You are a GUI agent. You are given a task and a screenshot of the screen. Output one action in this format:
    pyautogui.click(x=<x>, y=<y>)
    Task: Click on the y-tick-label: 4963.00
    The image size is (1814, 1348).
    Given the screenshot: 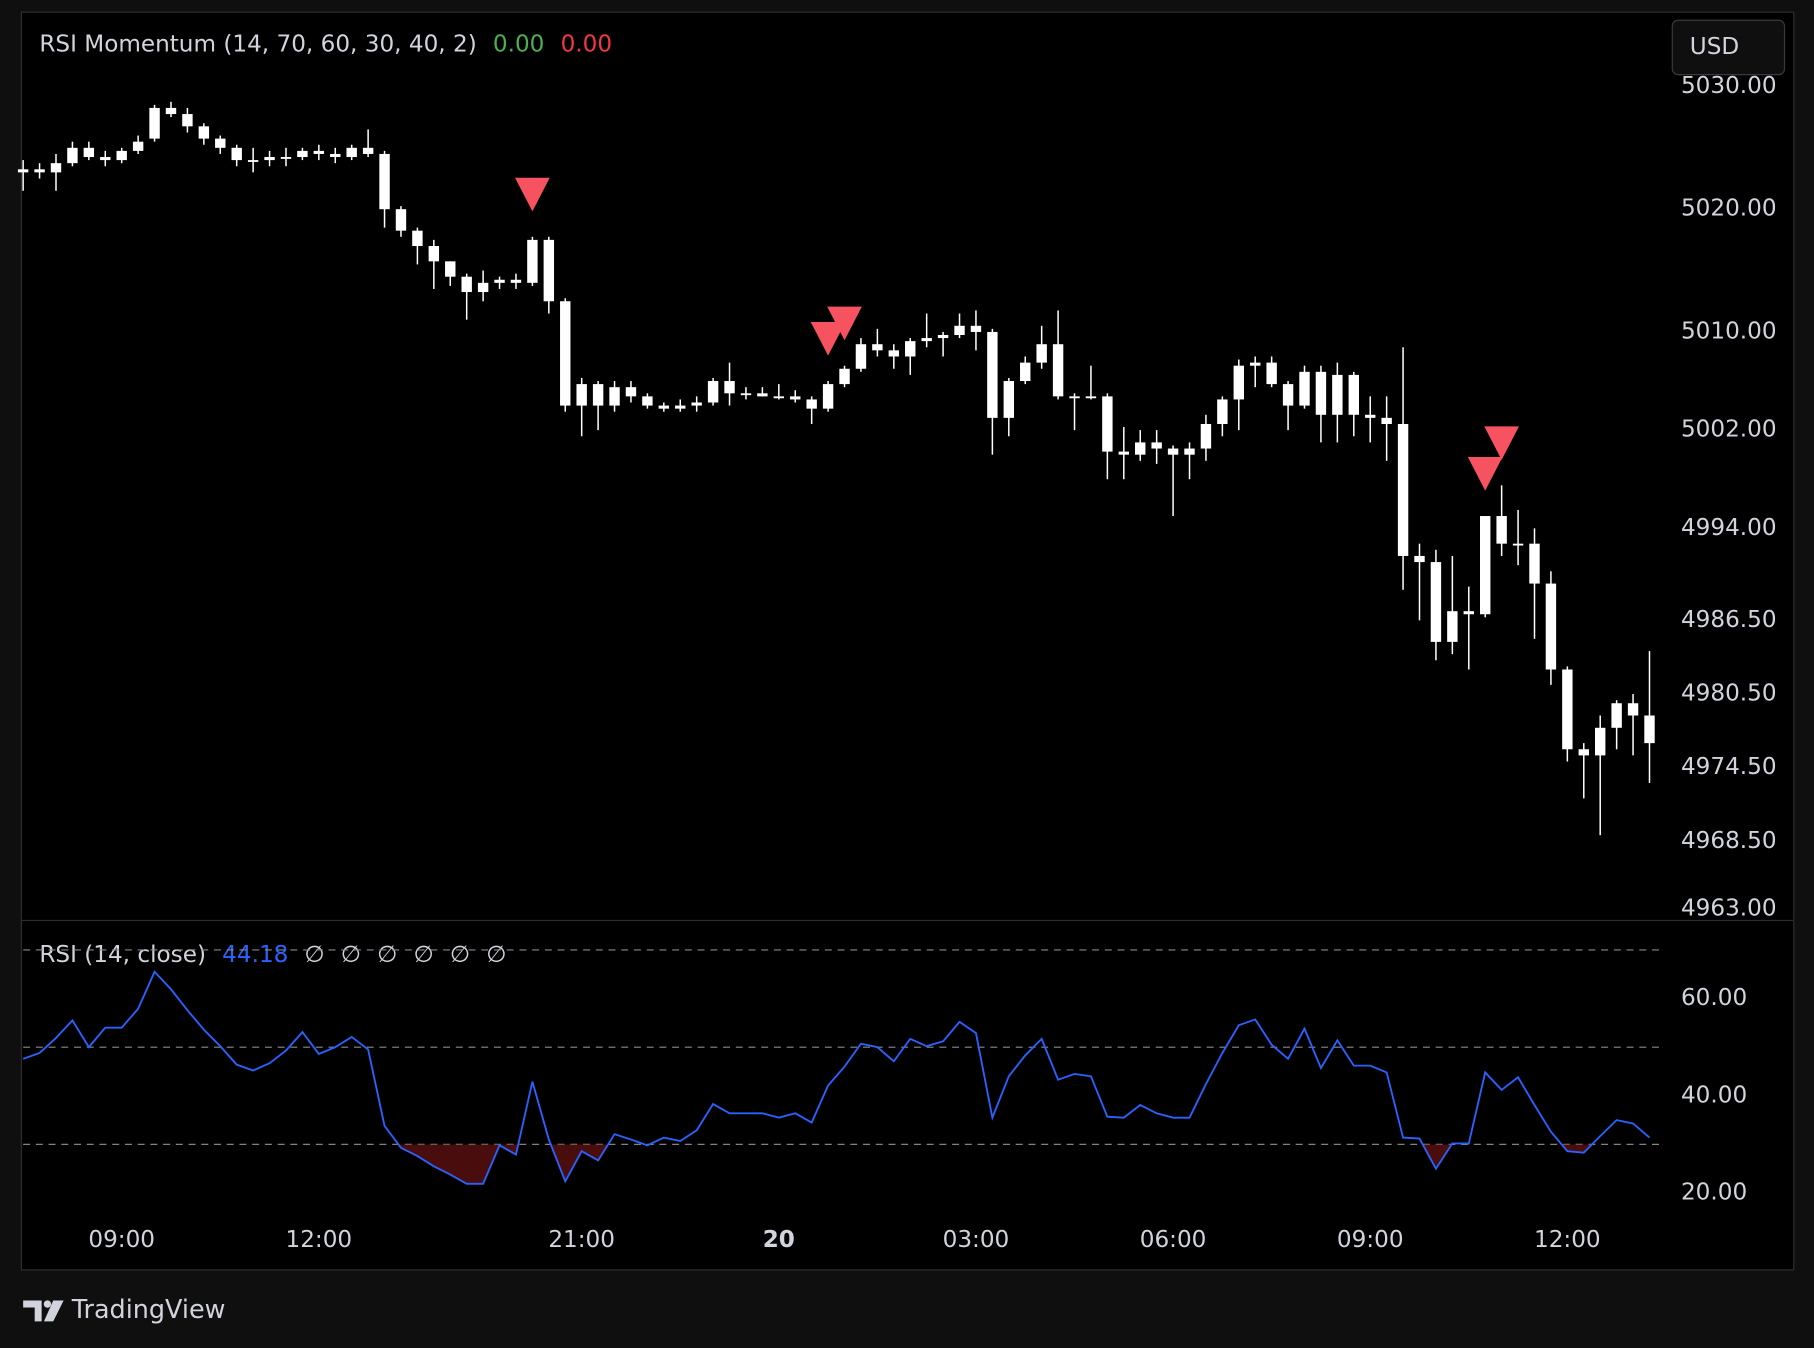 What is the action you would take?
    pyautogui.click(x=1729, y=908)
    